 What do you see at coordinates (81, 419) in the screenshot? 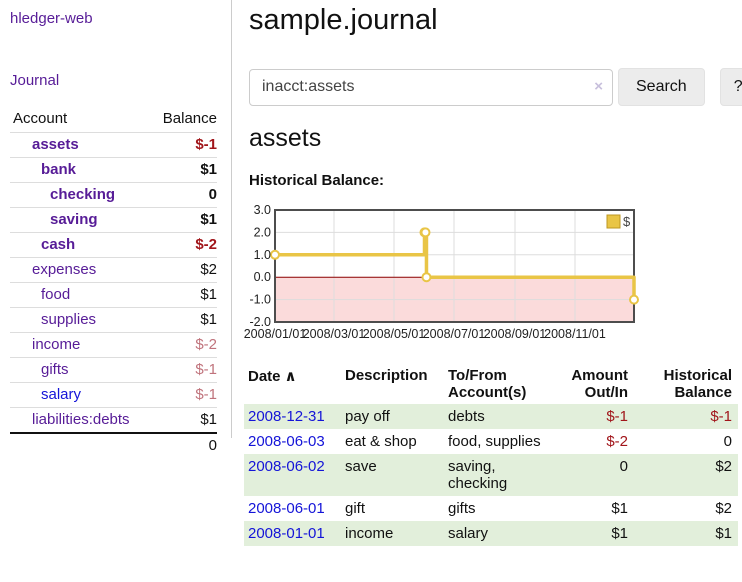
I see `sidebar-account-link-liabilities-debts: liabilities:debts` at bounding box center [81, 419].